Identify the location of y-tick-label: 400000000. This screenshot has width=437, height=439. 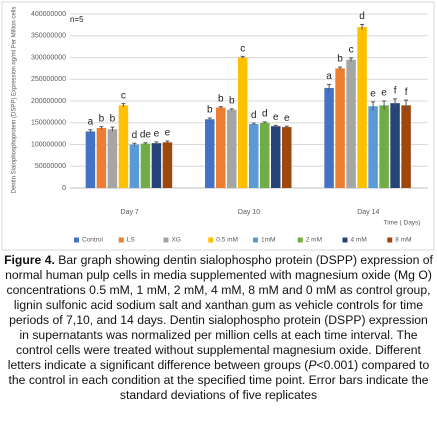
(48, 14).